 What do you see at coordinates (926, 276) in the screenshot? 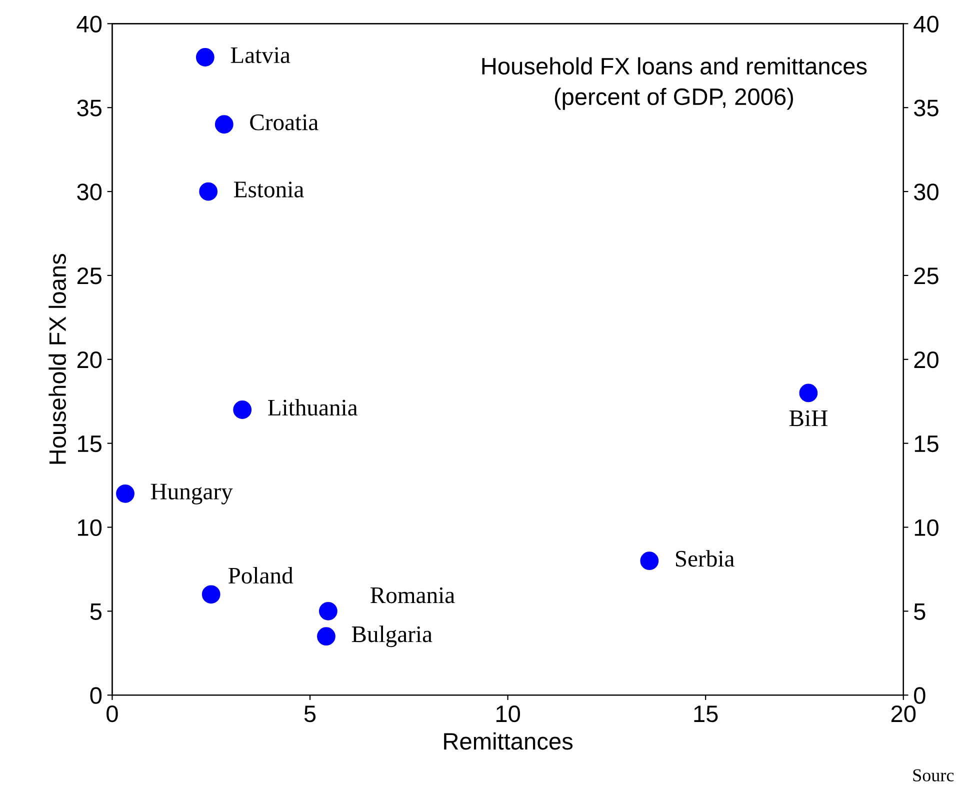
I see `y2-tick-label: 25` at bounding box center [926, 276].